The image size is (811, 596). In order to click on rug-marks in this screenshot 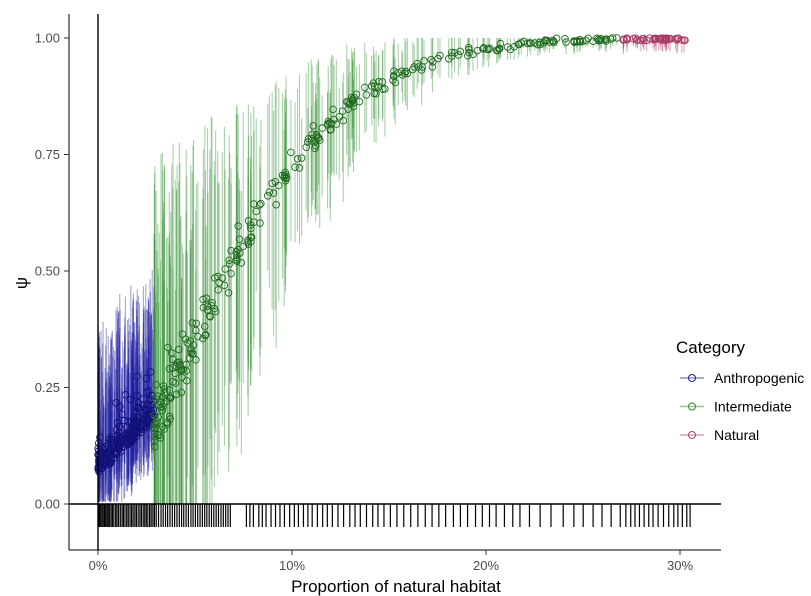, I will do `click(394, 515)`.